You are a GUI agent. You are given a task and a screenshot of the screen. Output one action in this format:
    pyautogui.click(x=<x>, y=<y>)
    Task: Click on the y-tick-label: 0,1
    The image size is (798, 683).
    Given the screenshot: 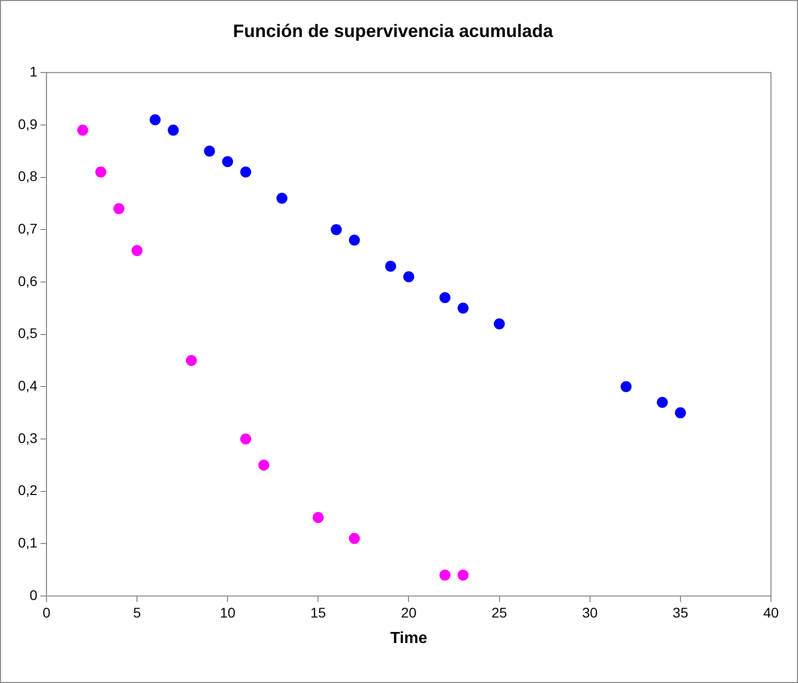 What is the action you would take?
    pyautogui.click(x=28, y=542)
    